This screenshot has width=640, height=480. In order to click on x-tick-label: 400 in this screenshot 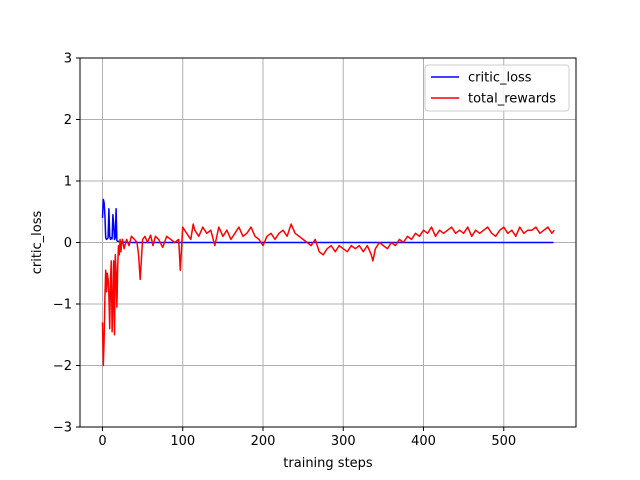, I will do `click(423, 441)`.